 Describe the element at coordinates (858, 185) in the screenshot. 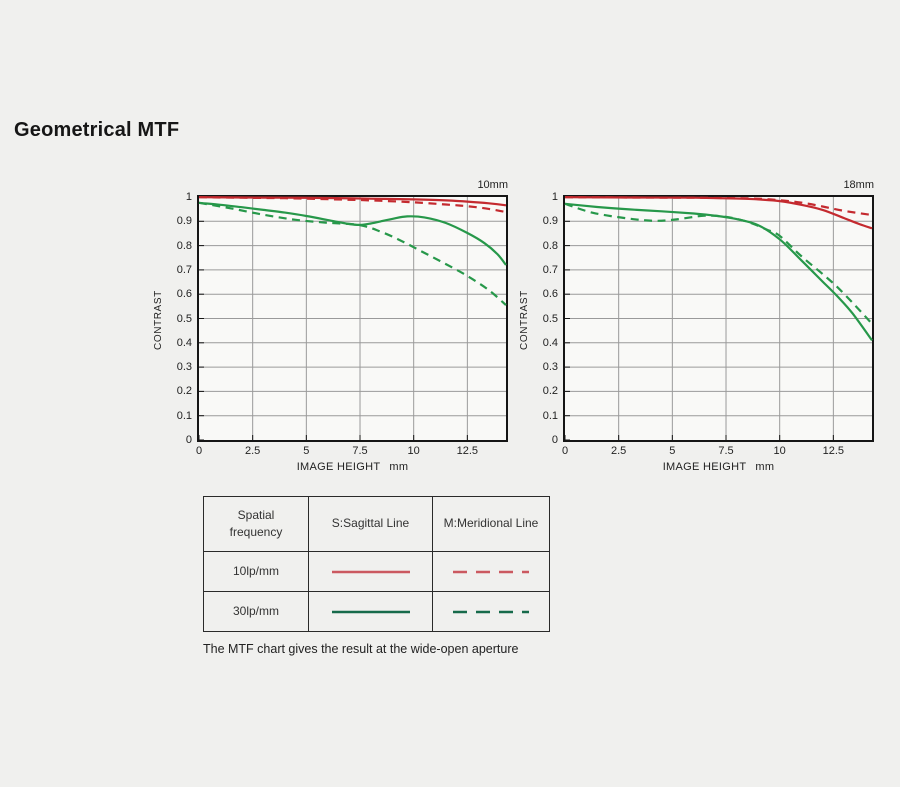

I see `focal-length-label: 18mm` at that location.